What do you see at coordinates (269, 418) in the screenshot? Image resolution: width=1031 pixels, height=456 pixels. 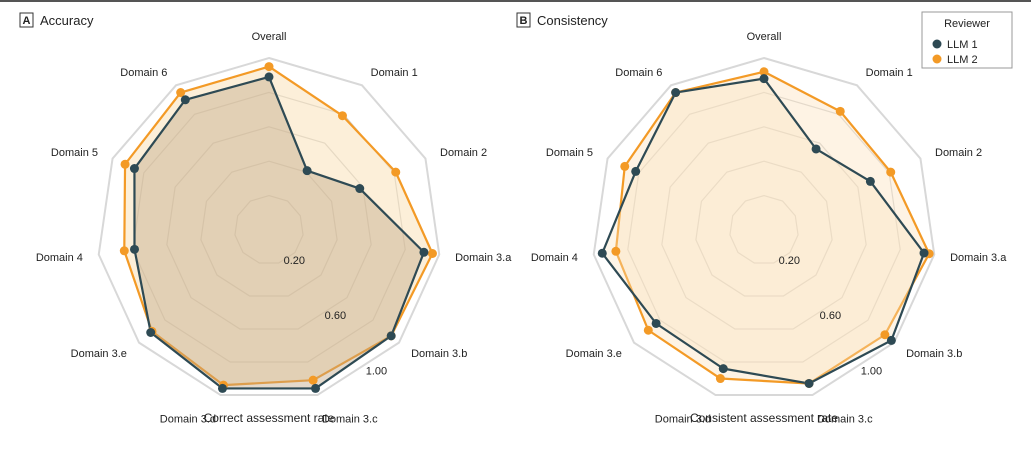 I see `panel-a-xlabel: Correct assessment rate` at bounding box center [269, 418].